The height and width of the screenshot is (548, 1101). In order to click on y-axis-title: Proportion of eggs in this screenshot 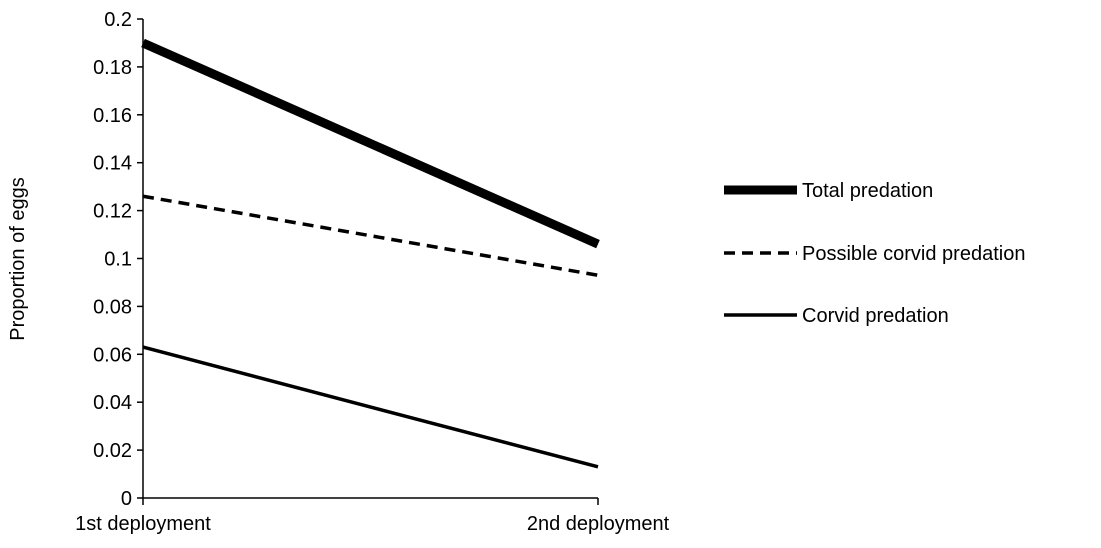, I will do `click(18, 258)`.